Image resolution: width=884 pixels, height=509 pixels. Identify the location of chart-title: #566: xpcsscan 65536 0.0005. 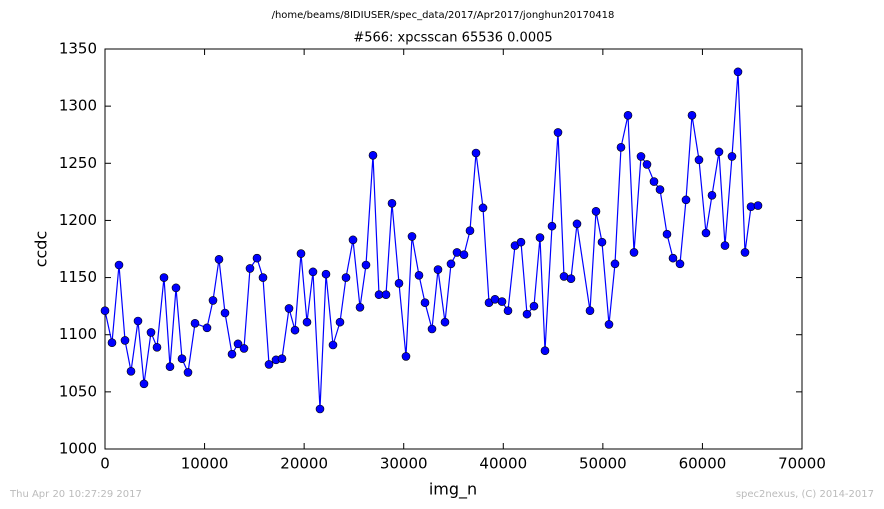
(452, 38).